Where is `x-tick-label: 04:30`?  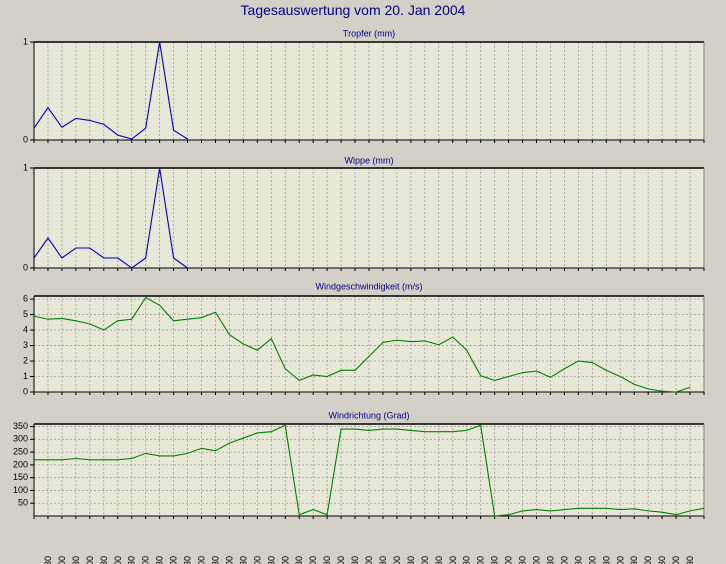 x-tick-label: 04:30 is located at coordinates (160, 560).